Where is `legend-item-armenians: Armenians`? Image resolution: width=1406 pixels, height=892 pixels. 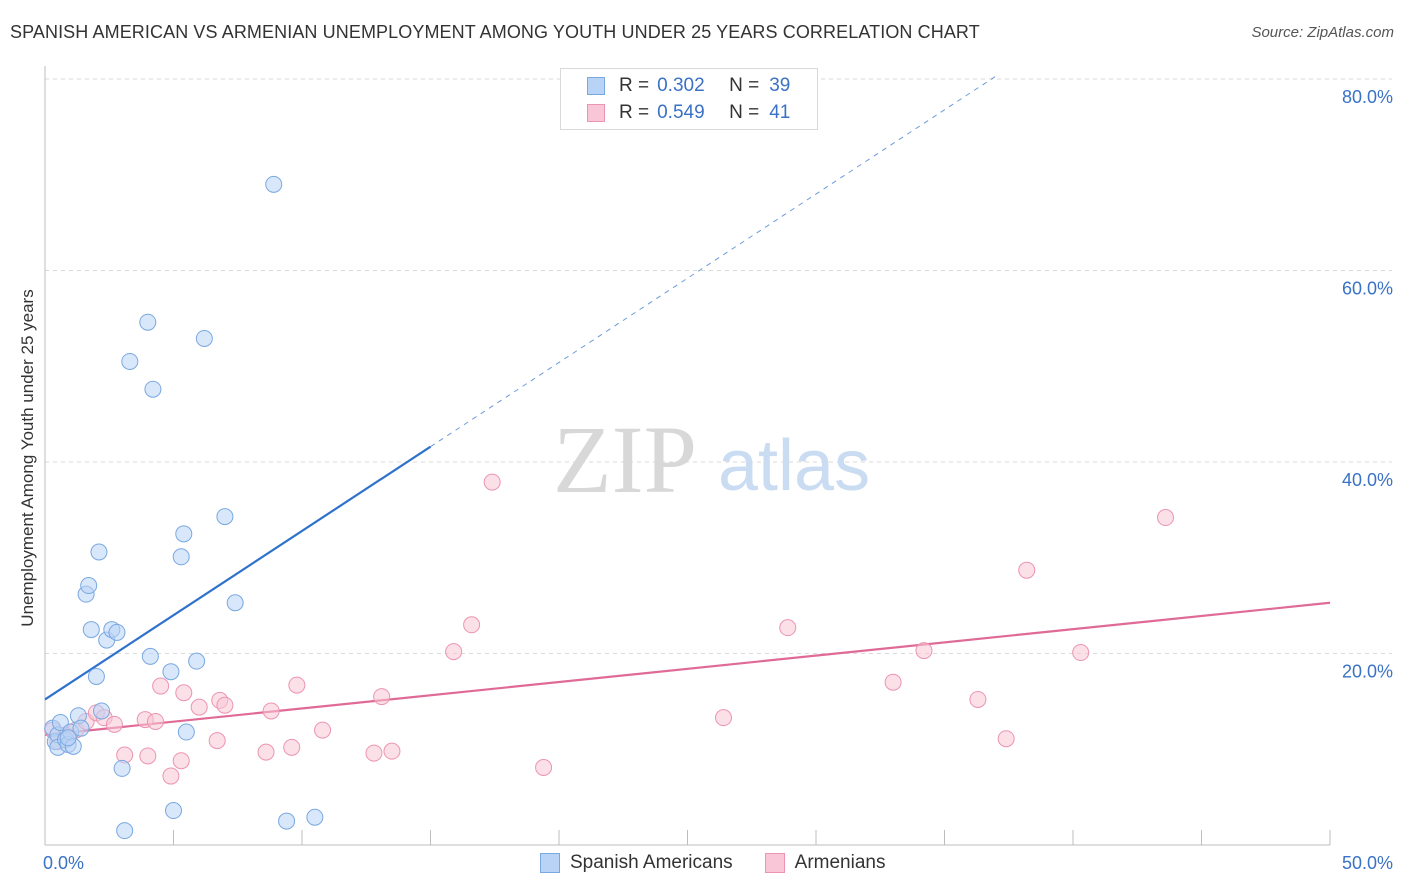 legend-item-armenians: Armenians is located at coordinates (825, 863).